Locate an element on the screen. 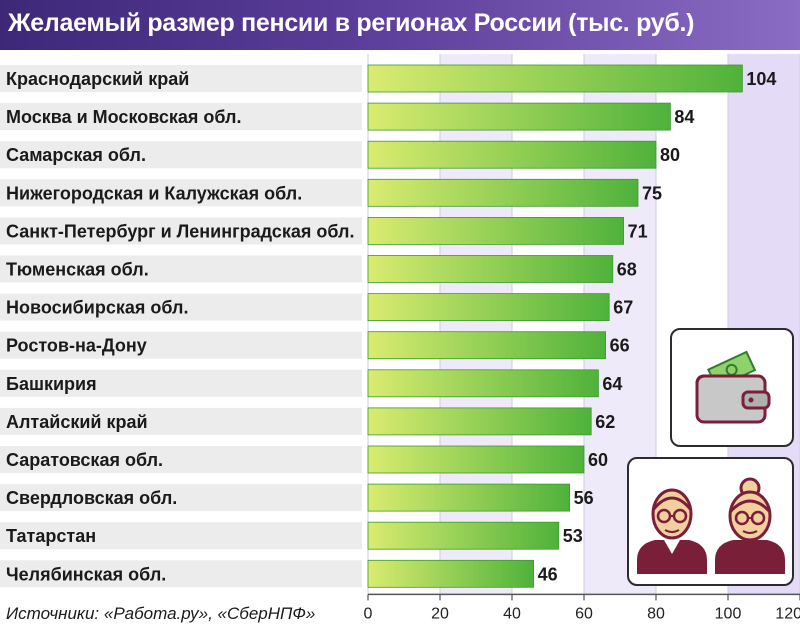 This screenshot has width=800, height=629. bar-row: Саратовская обл. 60 is located at coordinates (304, 459).